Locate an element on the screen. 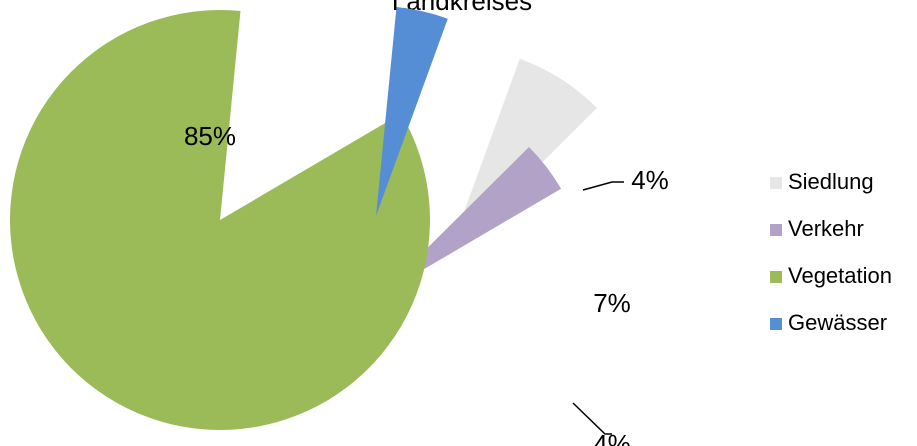 The height and width of the screenshot is (446, 917). legend-label-verkehr: Verkehr is located at coordinates (826, 228).